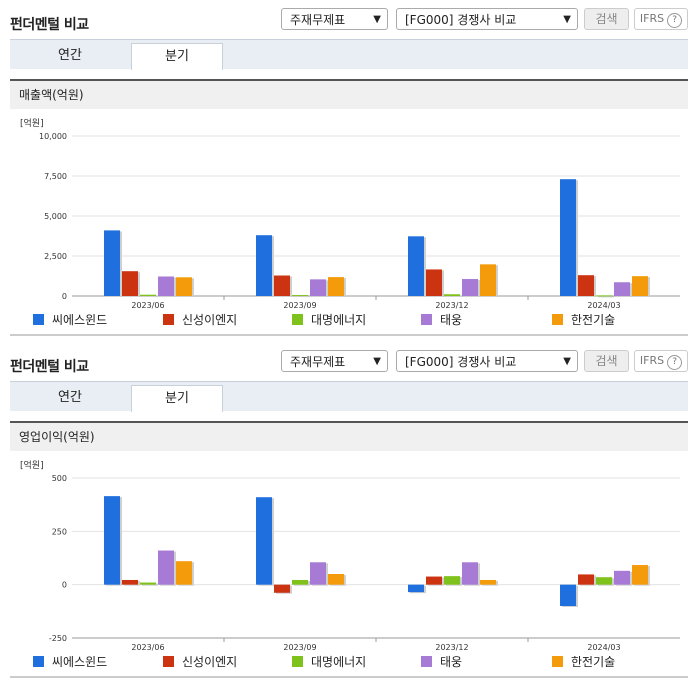  I want to click on divider, so click(349, 677).